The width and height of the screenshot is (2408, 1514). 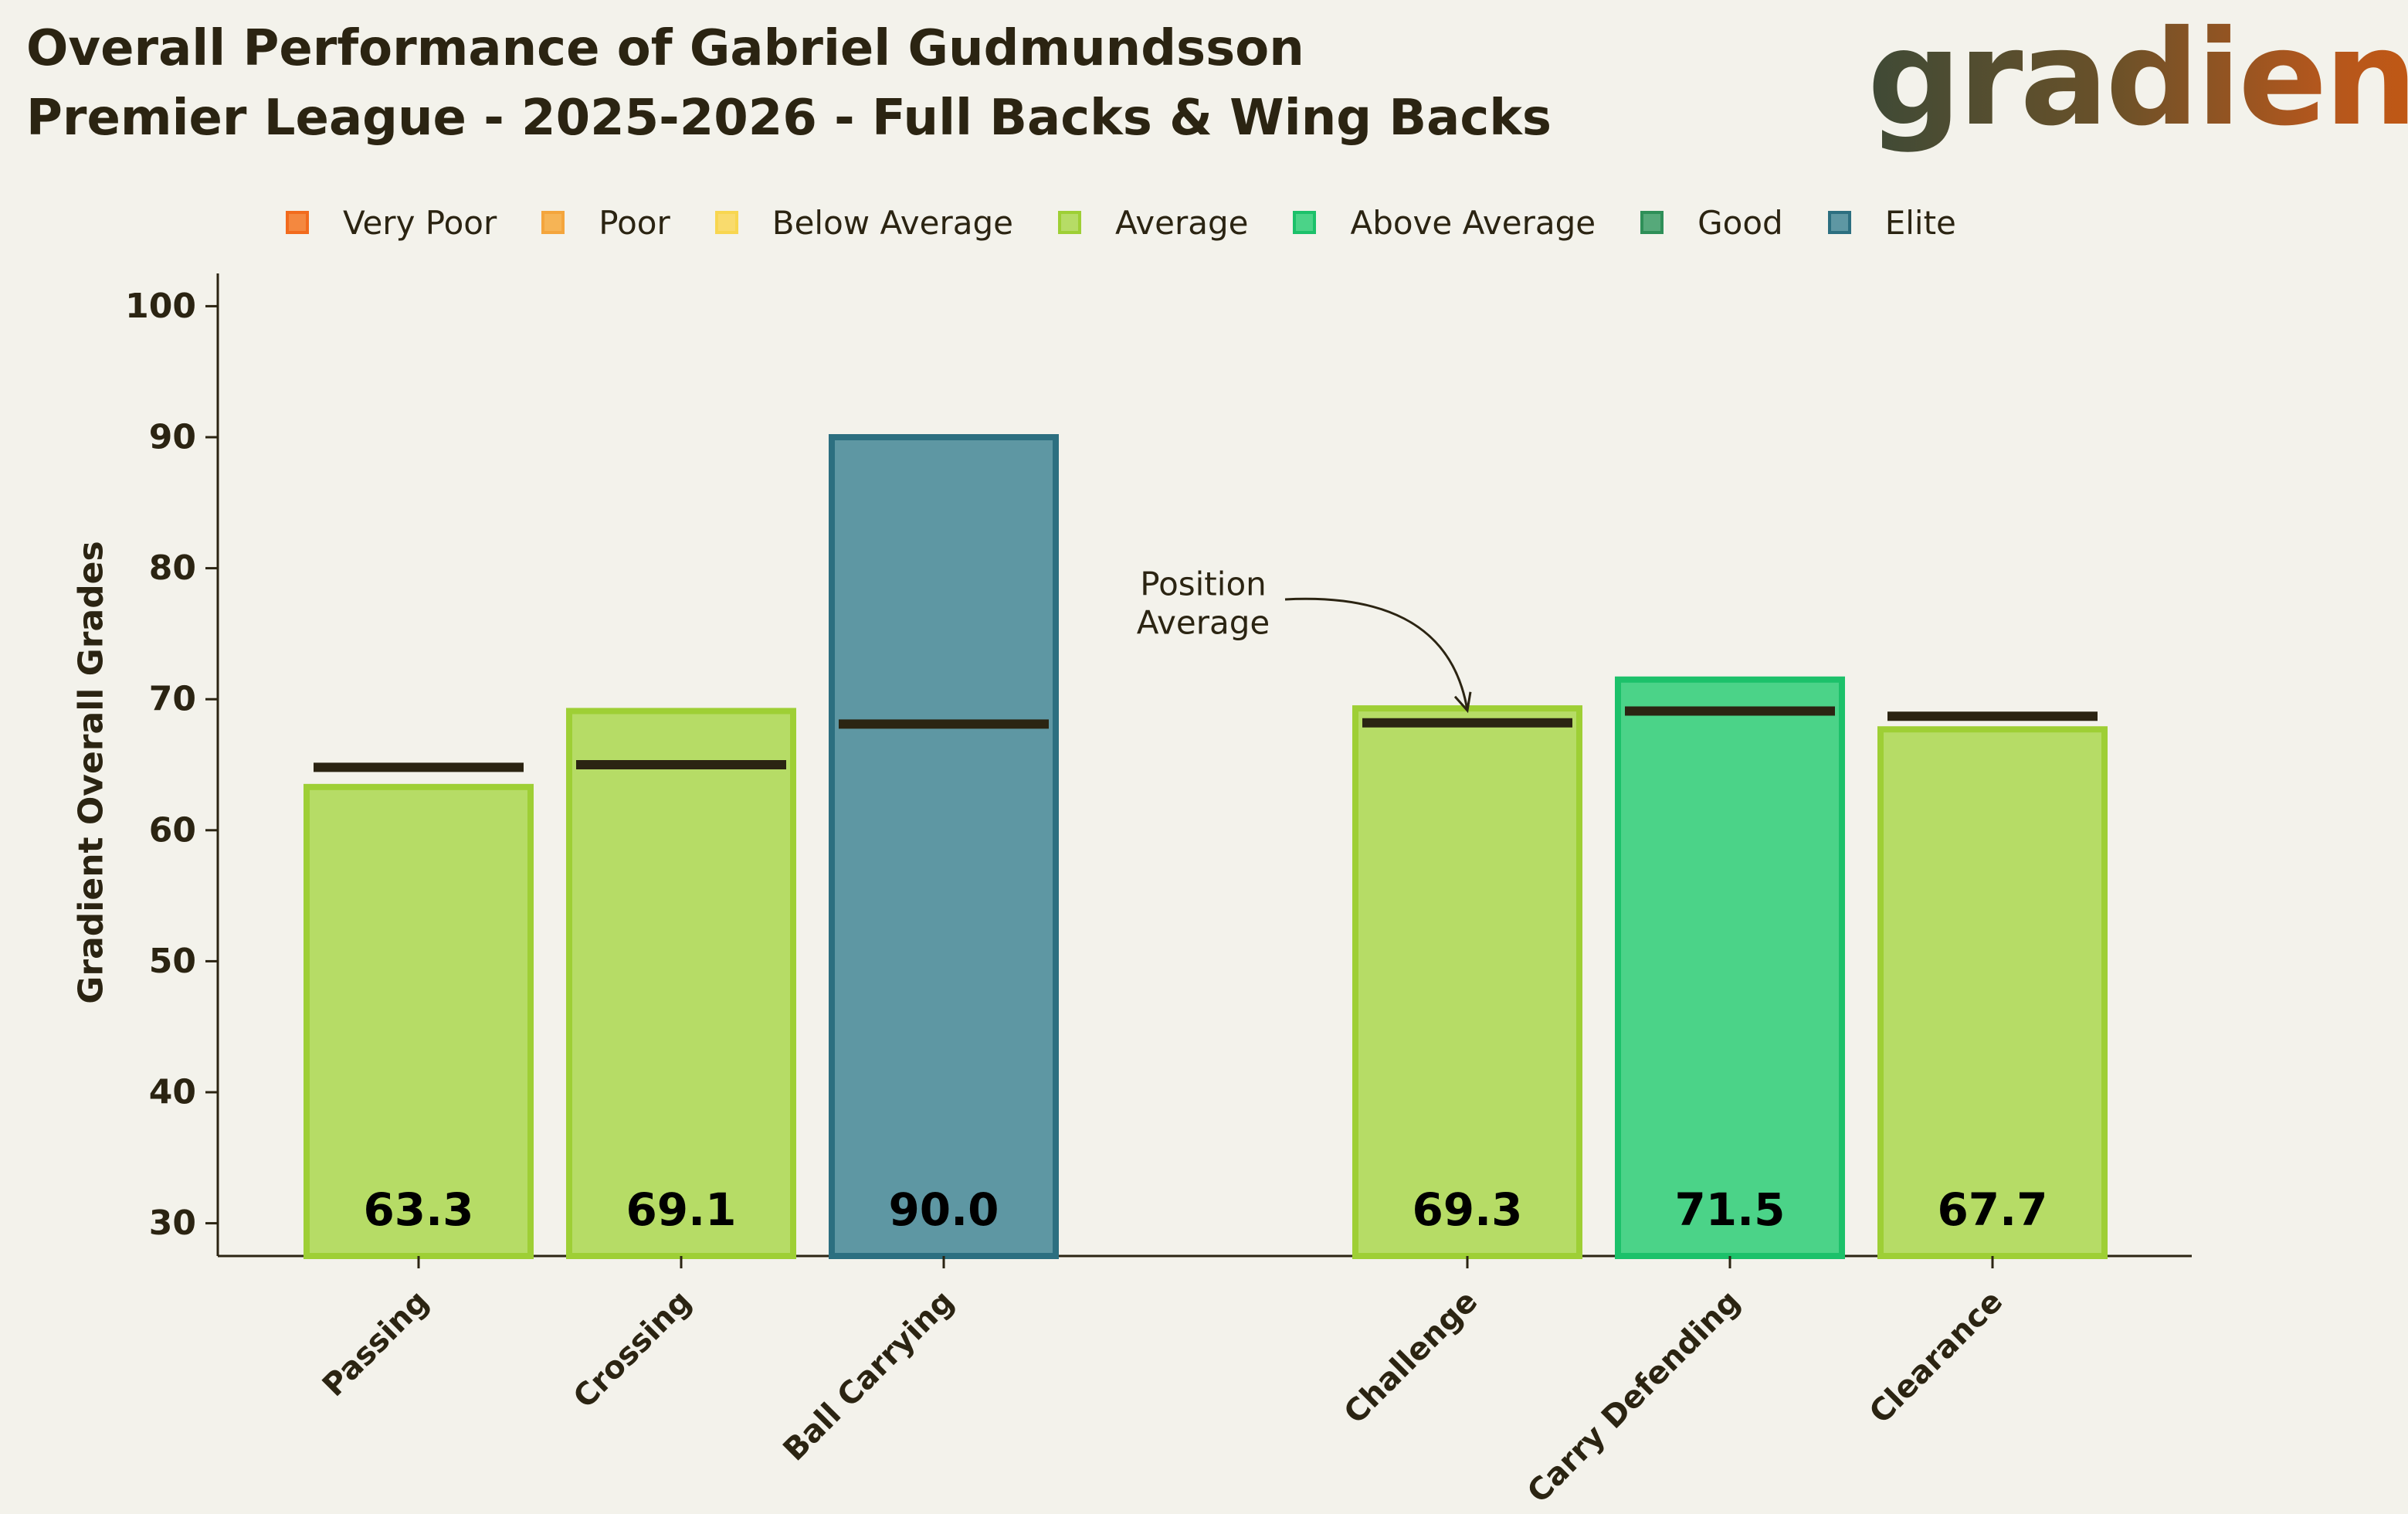 What do you see at coordinates (172, 830) in the screenshot?
I see `y-tick-label: 60` at bounding box center [172, 830].